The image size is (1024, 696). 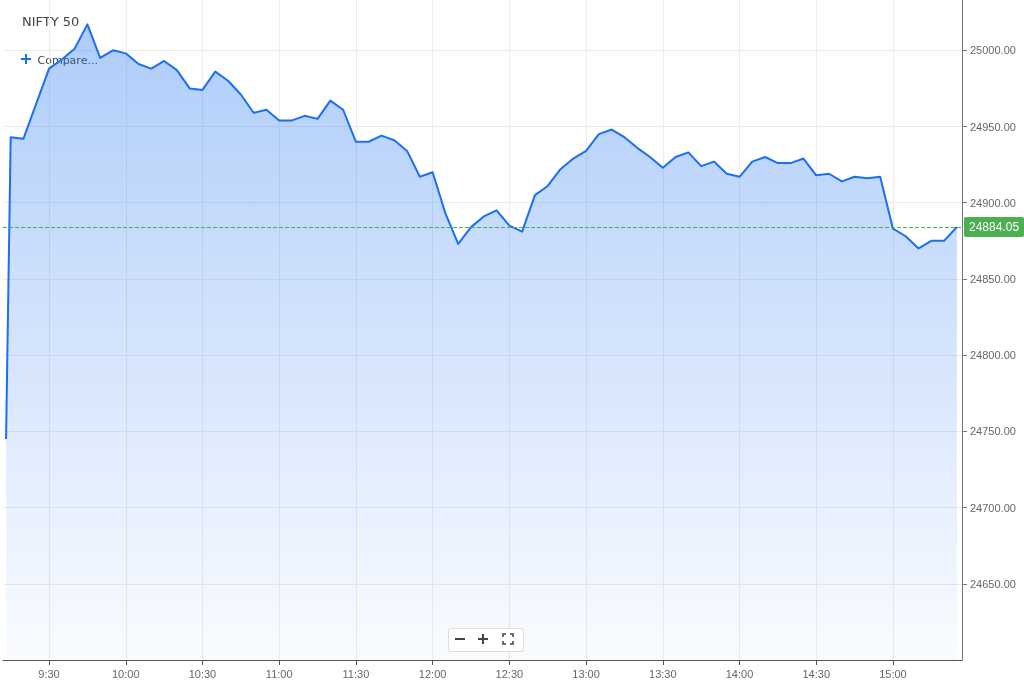 I want to click on x-tick-label: 13:30, so click(x=663, y=673).